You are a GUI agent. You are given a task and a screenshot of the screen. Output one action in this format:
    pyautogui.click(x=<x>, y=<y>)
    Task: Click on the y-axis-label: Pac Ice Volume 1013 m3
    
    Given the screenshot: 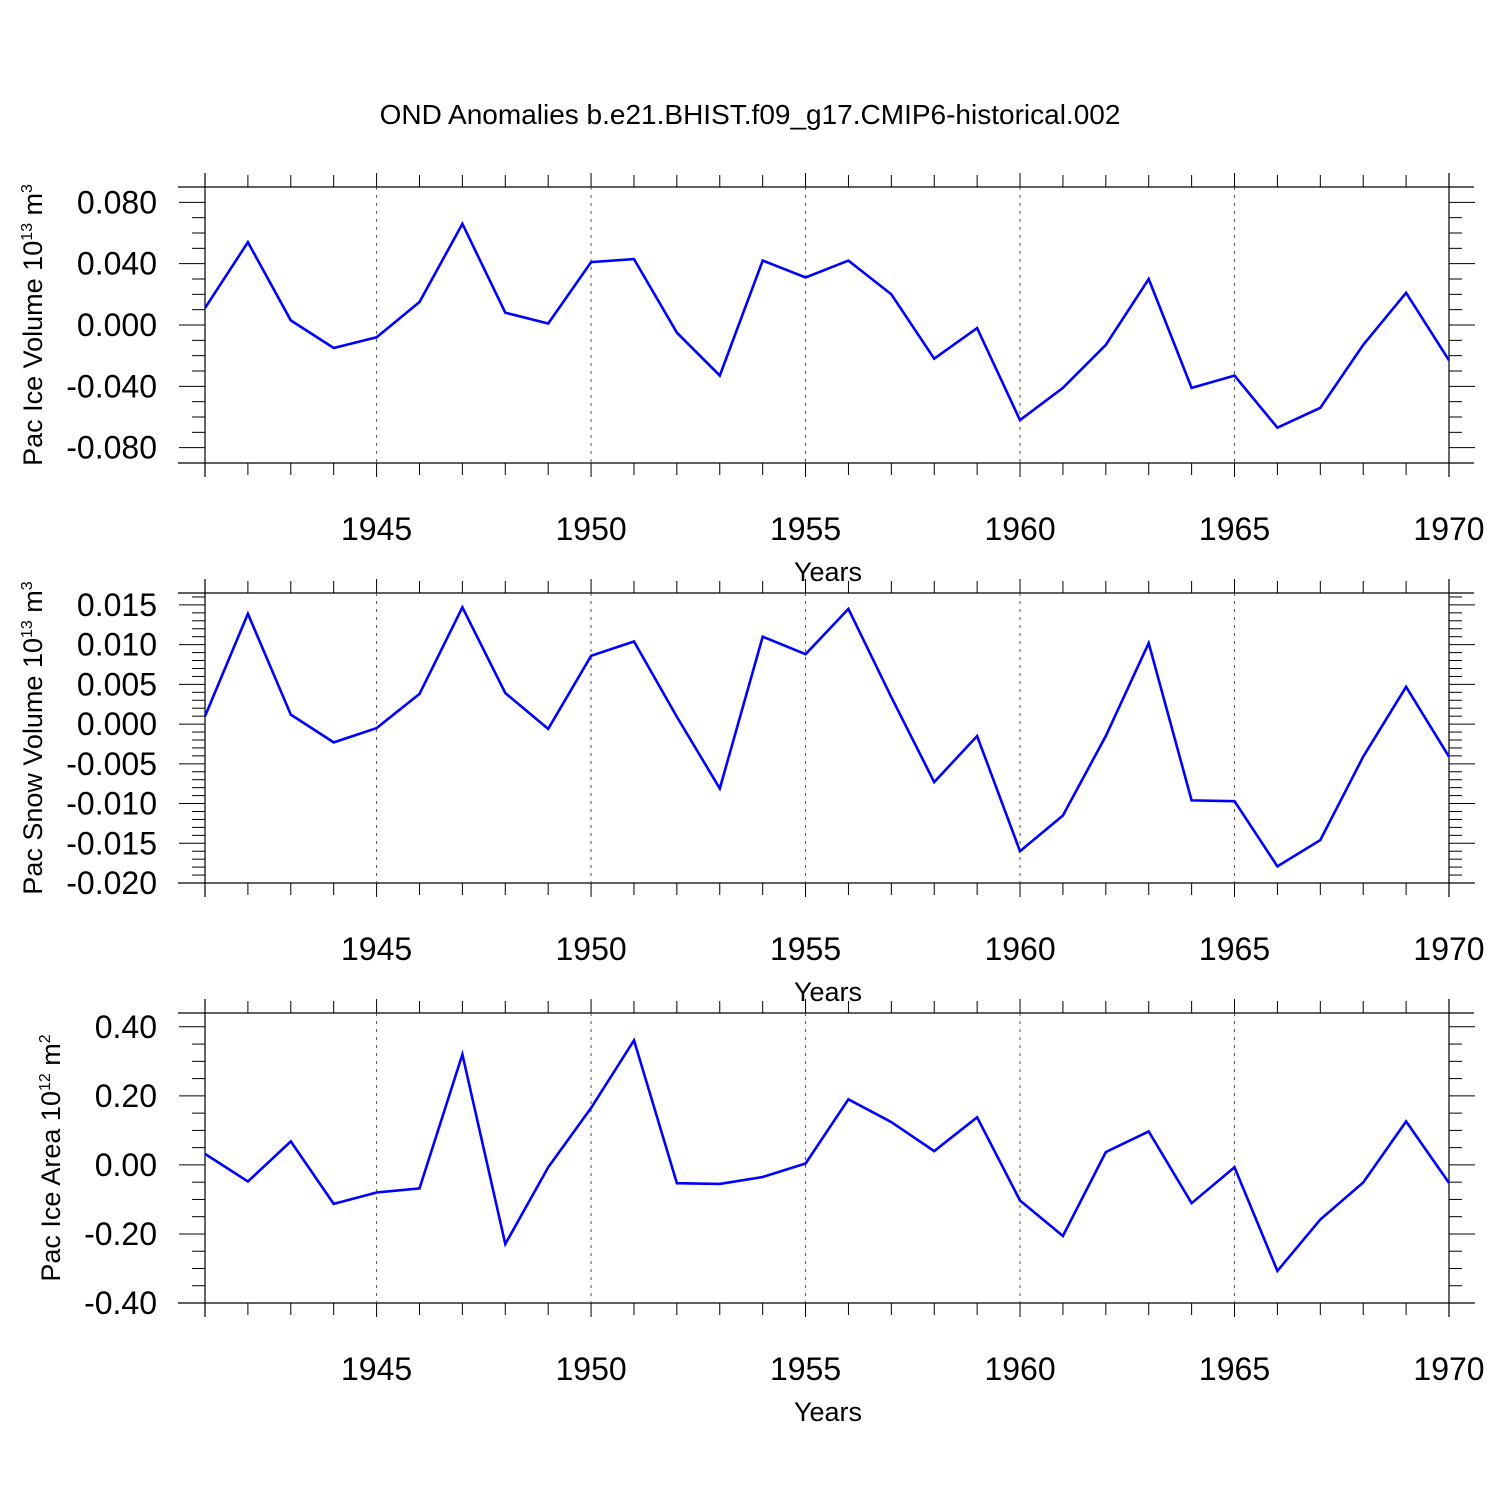 What is the action you would take?
    pyautogui.click(x=33, y=325)
    